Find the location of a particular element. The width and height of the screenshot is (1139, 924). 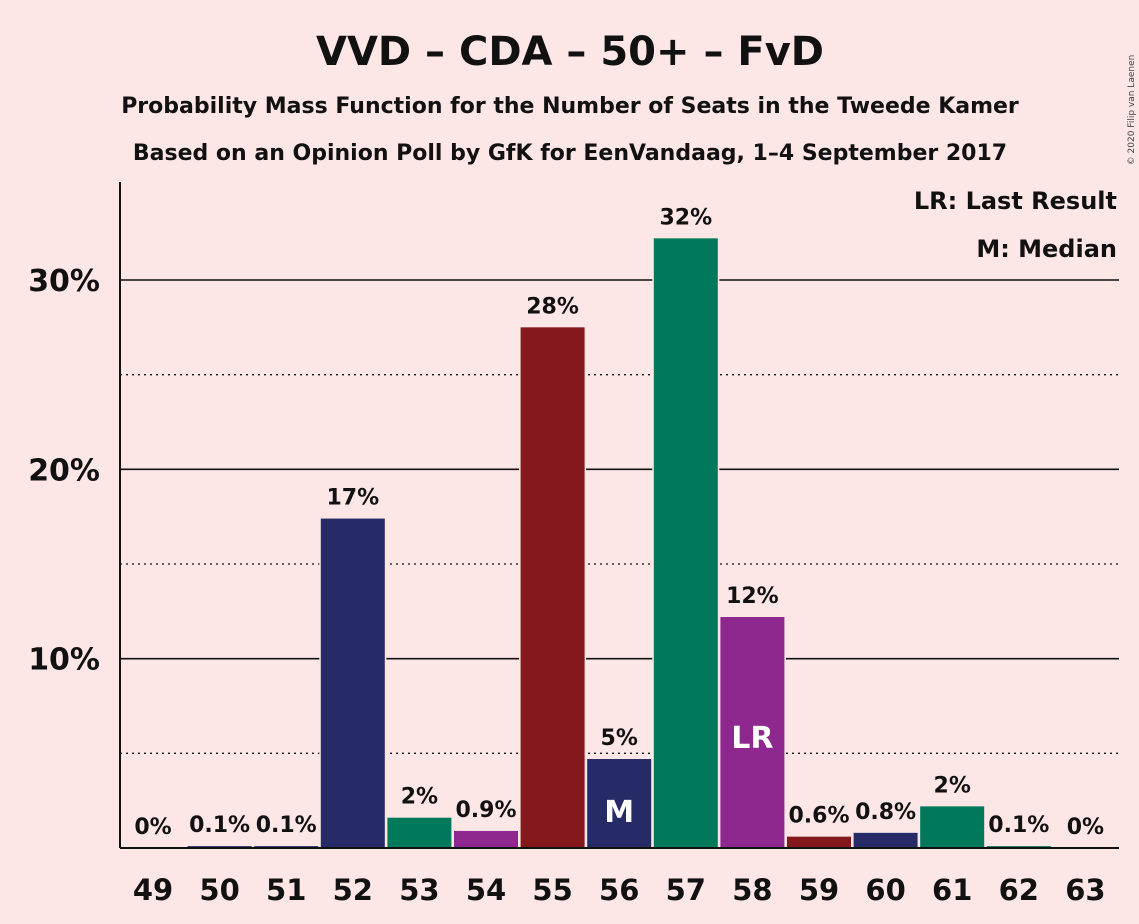

value-label-56: 5% is located at coordinates (619, 738).